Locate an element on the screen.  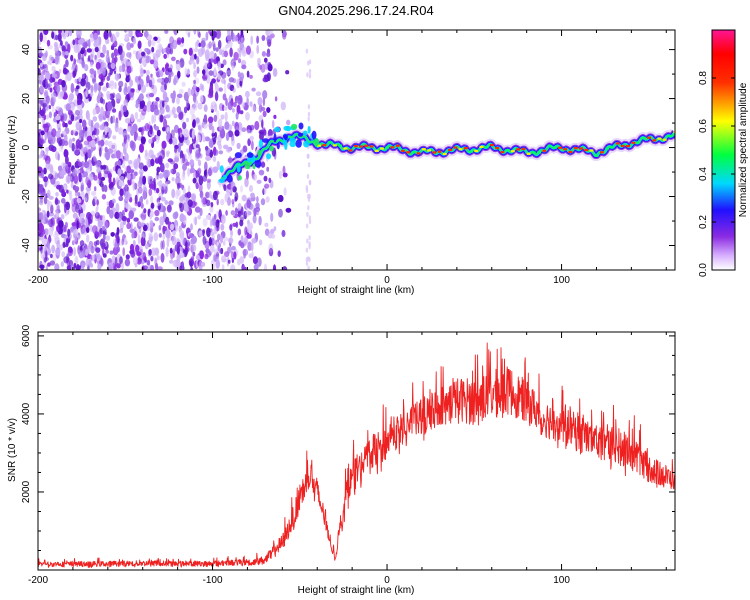
spectrogram-noise is located at coordinates (175, 150).